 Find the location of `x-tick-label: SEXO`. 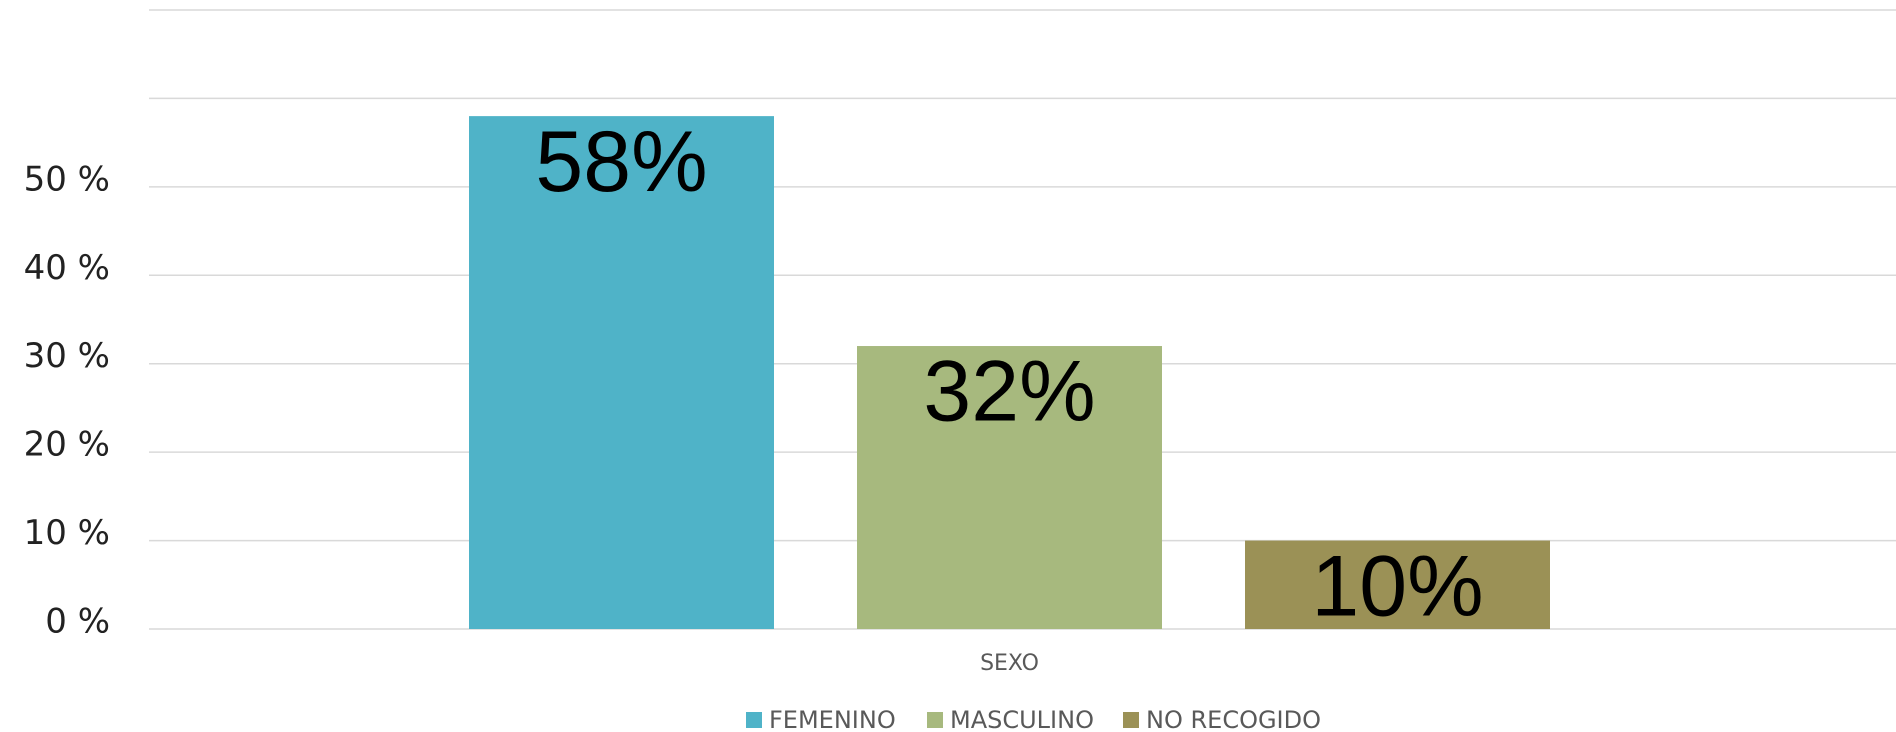

x-tick-label: SEXO is located at coordinates (1009, 663).